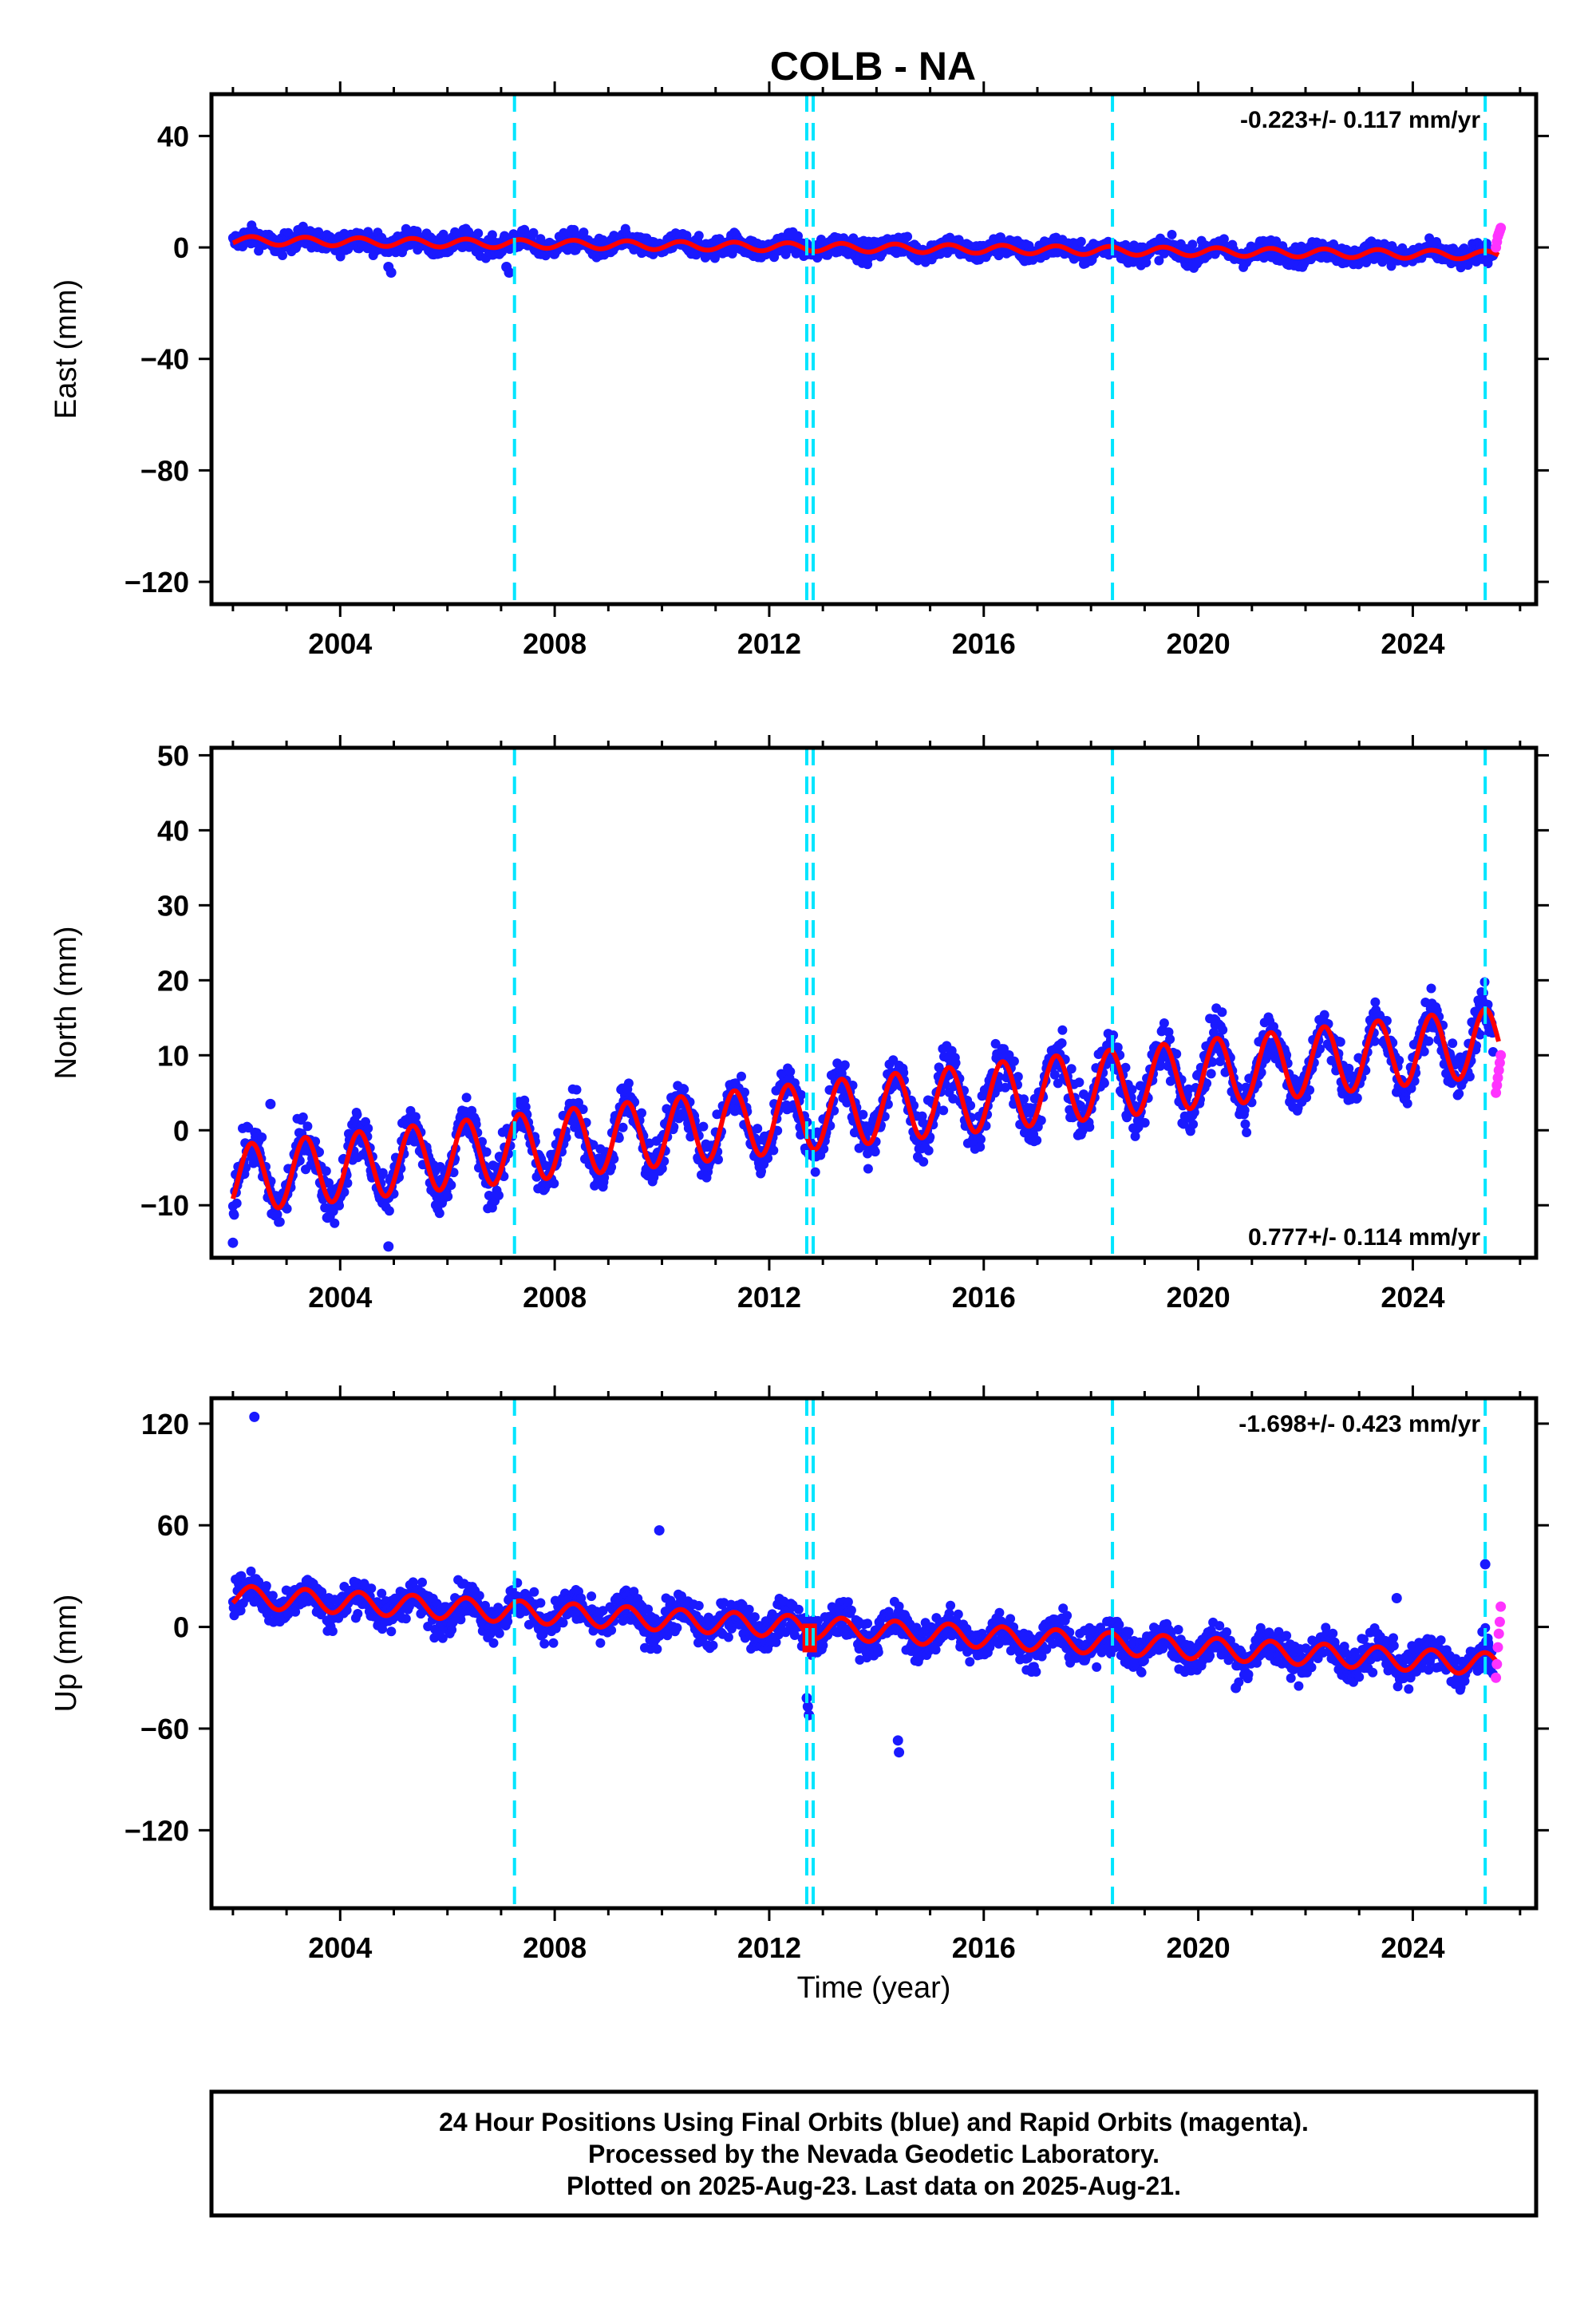 This screenshot has width=1596, height=2316. I want to click on east-y-tick-label: −120, so click(156, 582).